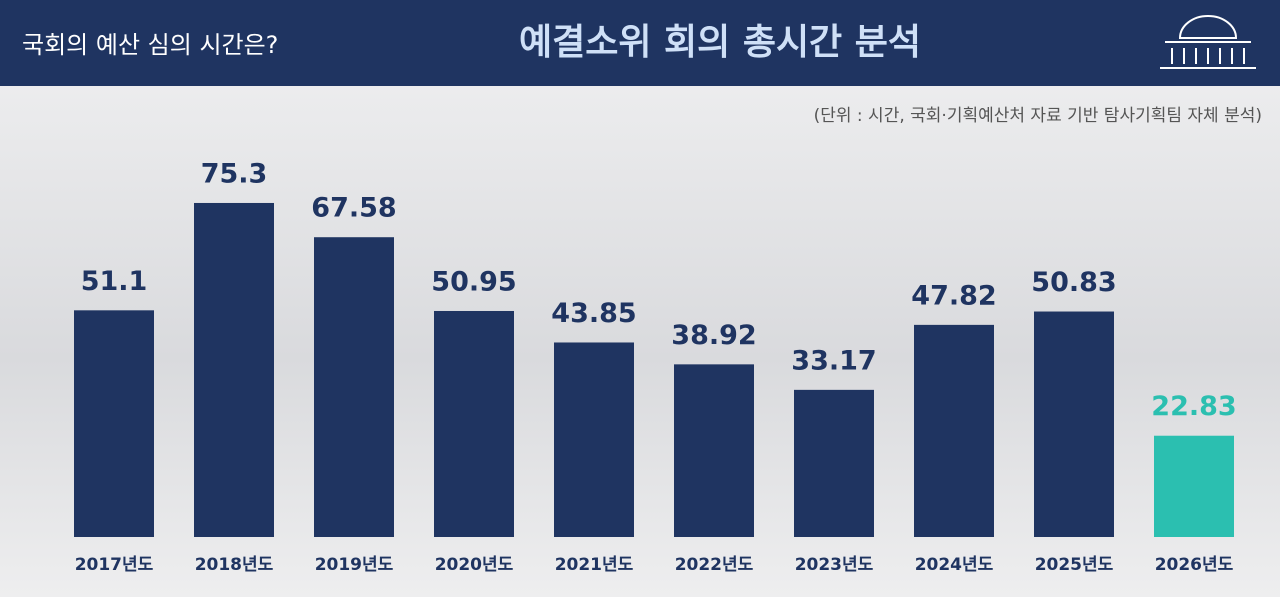 Image resolution: width=1280 pixels, height=597 pixels. Describe the element at coordinates (234, 173) in the screenshot. I see `value-label: 75.3` at that location.